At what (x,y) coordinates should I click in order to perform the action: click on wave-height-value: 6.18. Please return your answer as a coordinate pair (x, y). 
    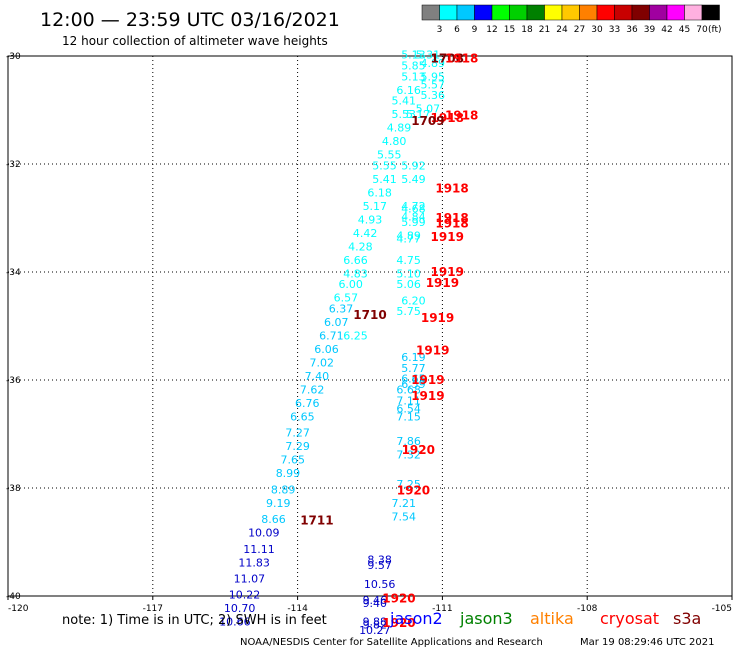
    Looking at the image, I should click on (379, 192).